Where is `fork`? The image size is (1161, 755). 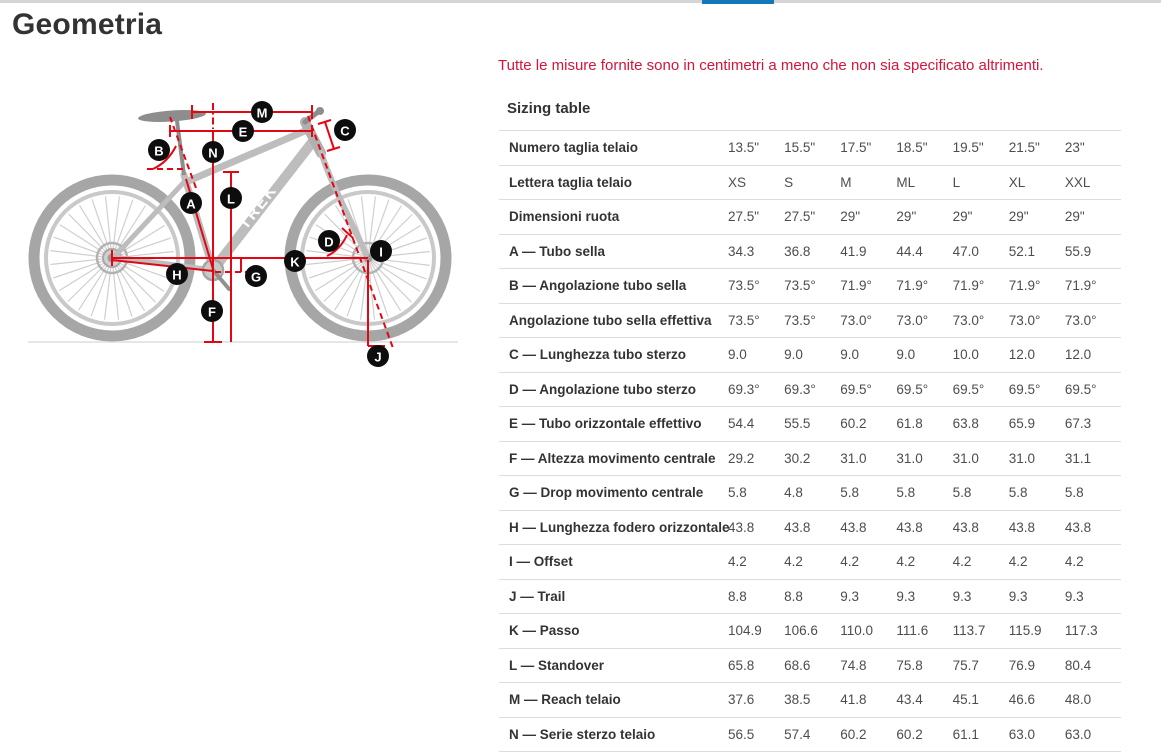
fork is located at coordinates (343, 203).